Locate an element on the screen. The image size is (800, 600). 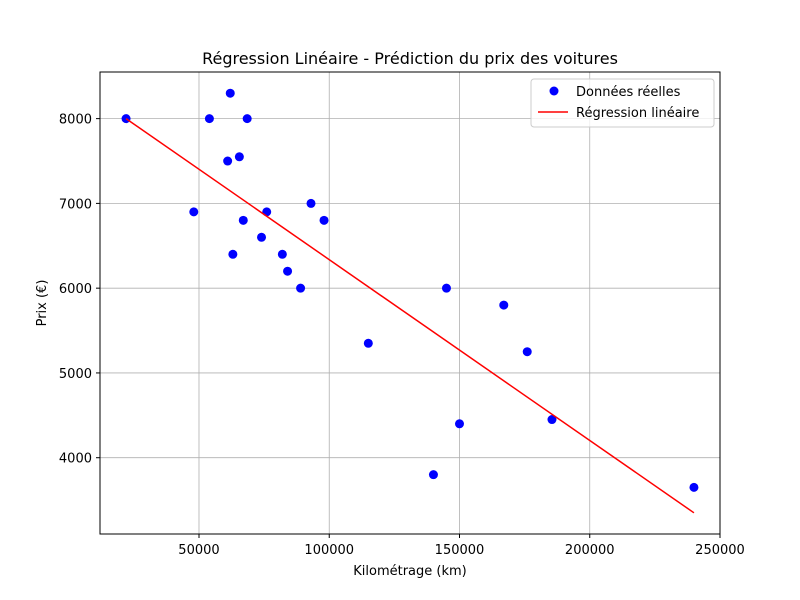
y-tick-label: 6000 is located at coordinates (75, 289).